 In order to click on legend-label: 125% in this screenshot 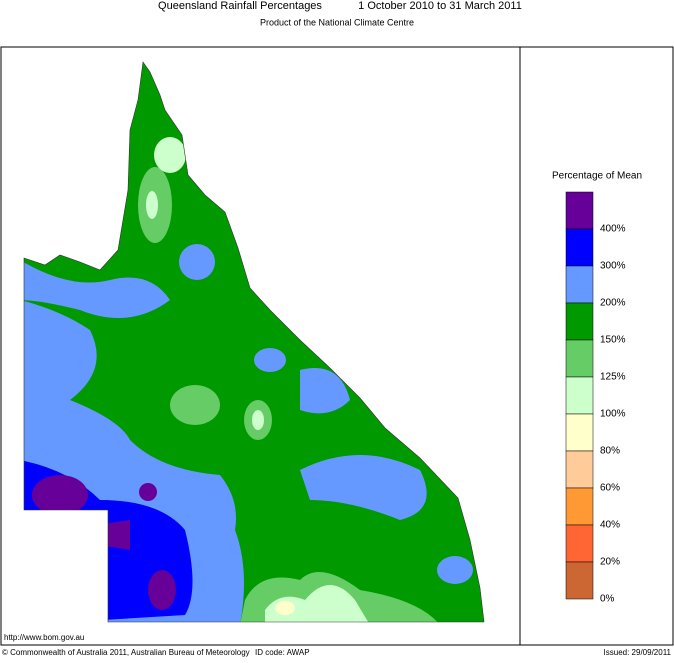, I will do `click(613, 377)`.